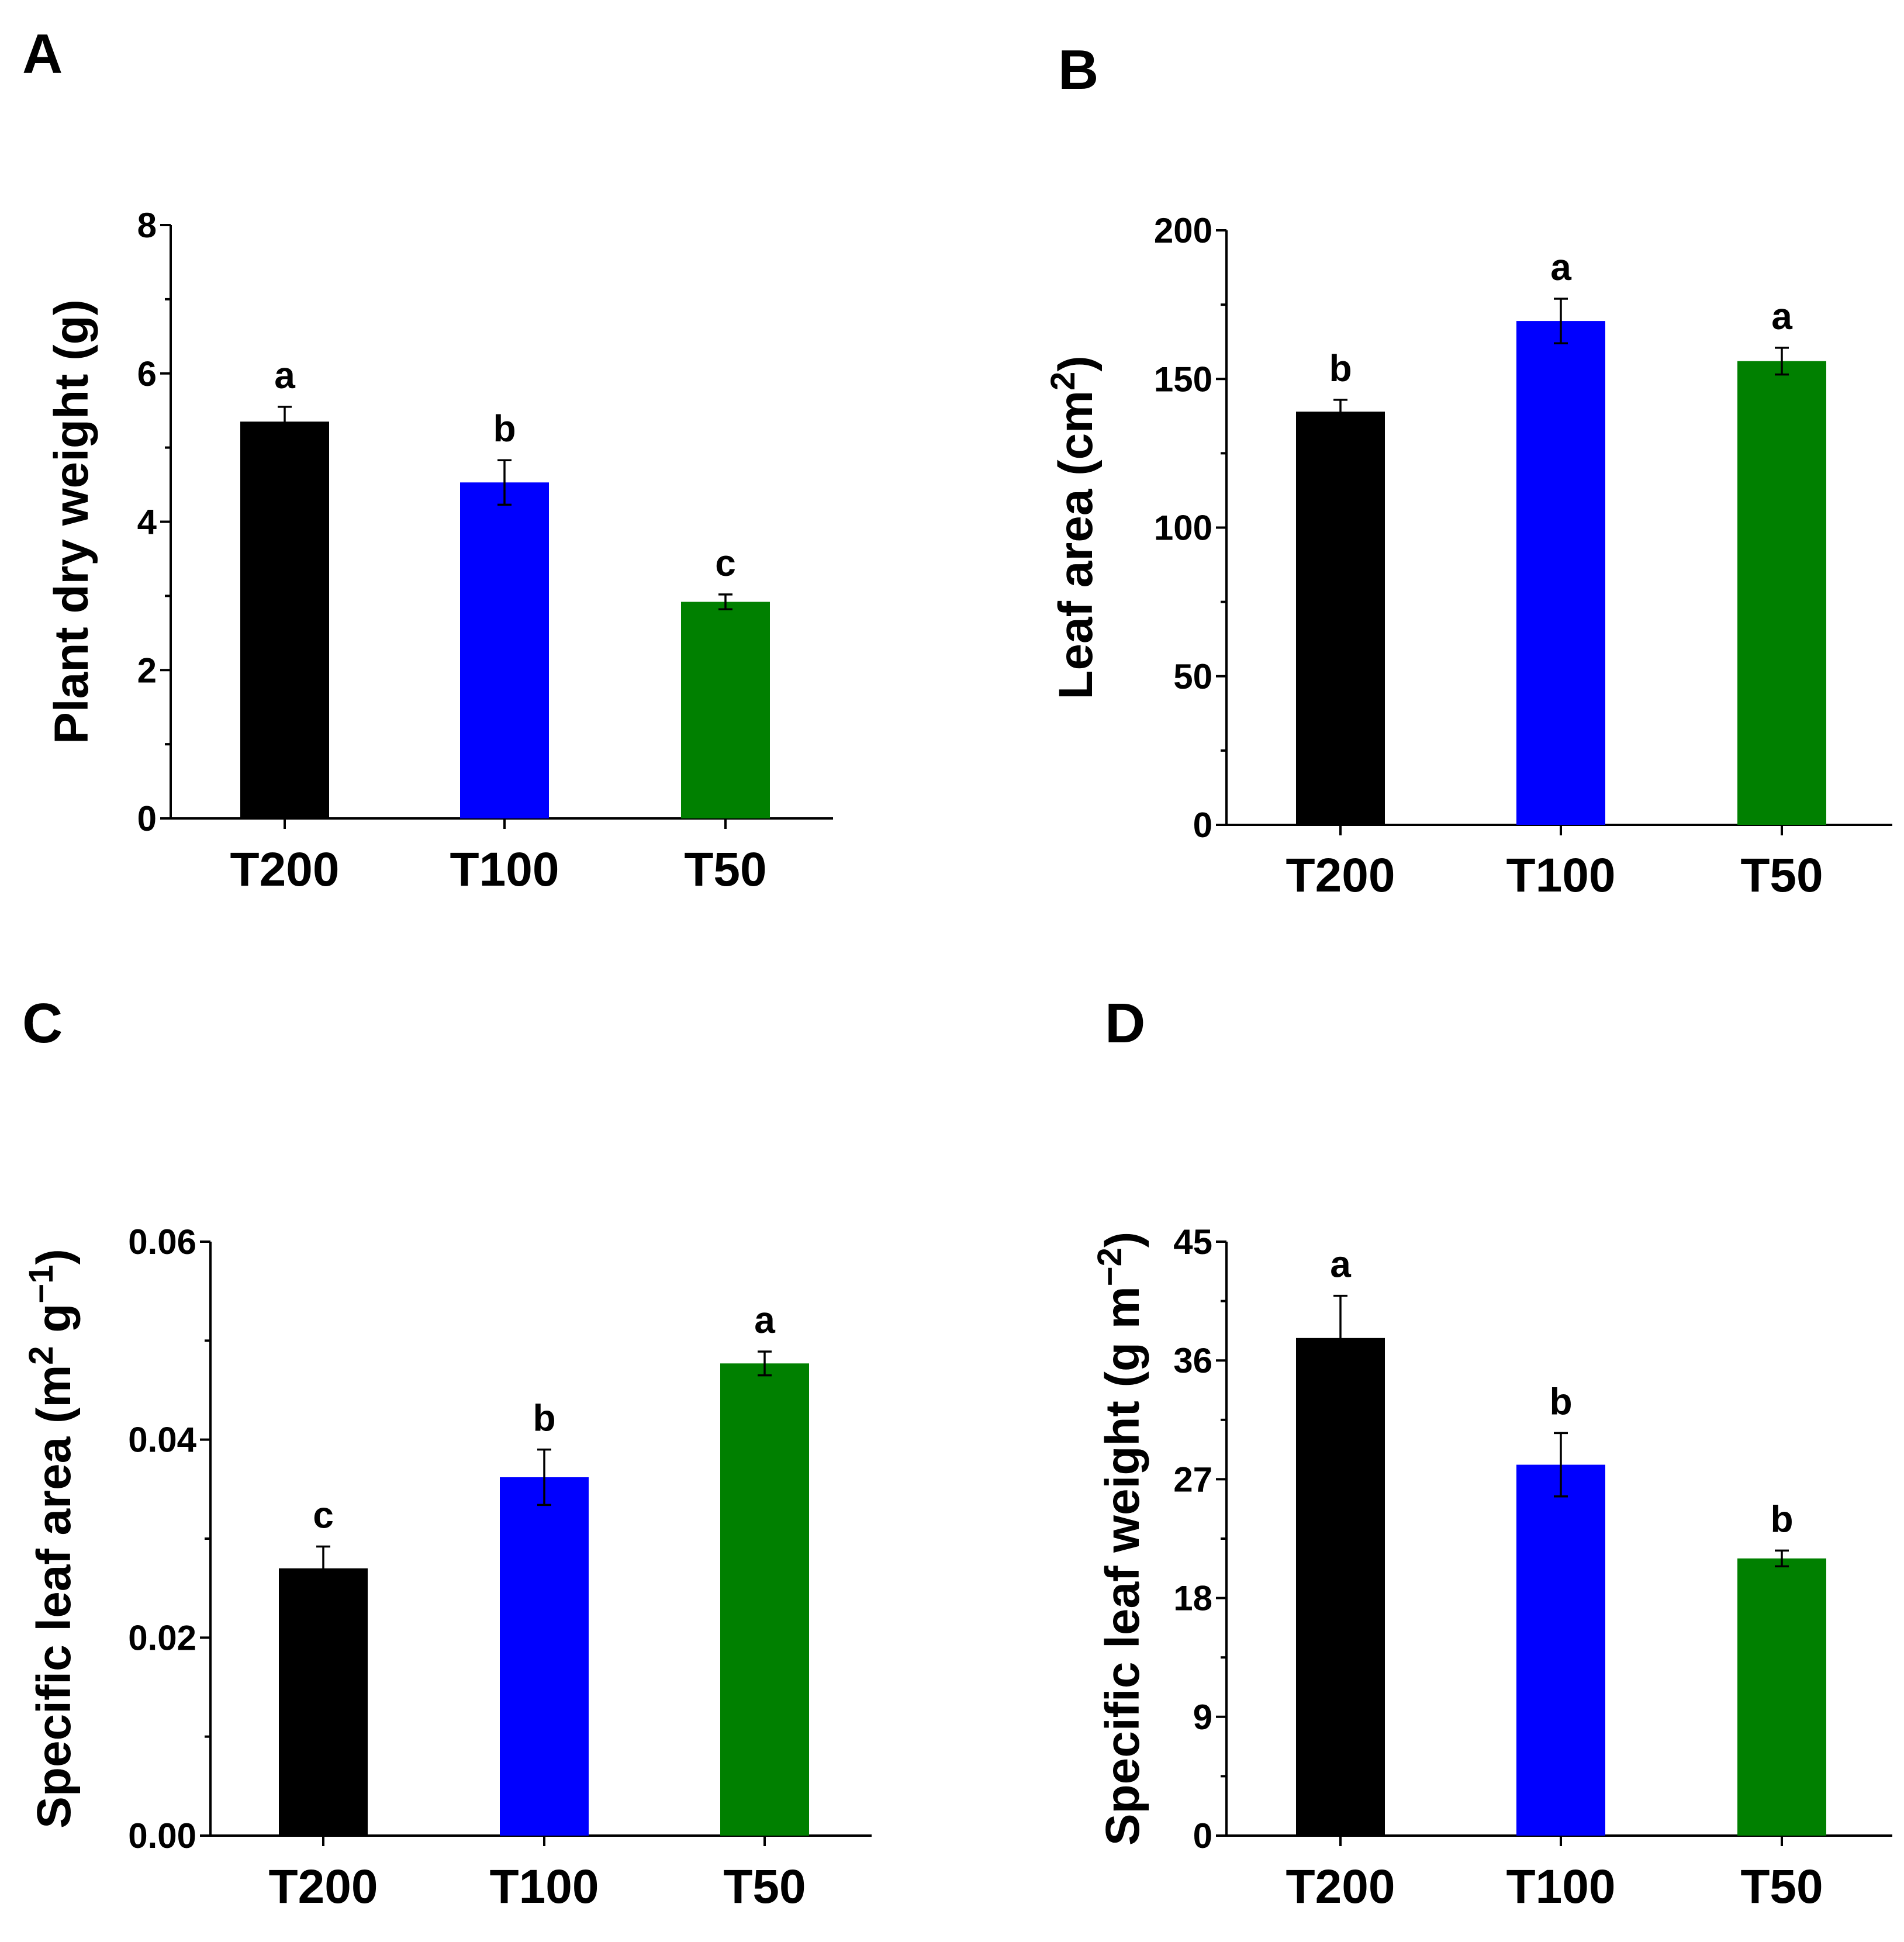  Describe the element at coordinates (1078, 70) in the screenshot. I see `panel-label-b: B` at that location.